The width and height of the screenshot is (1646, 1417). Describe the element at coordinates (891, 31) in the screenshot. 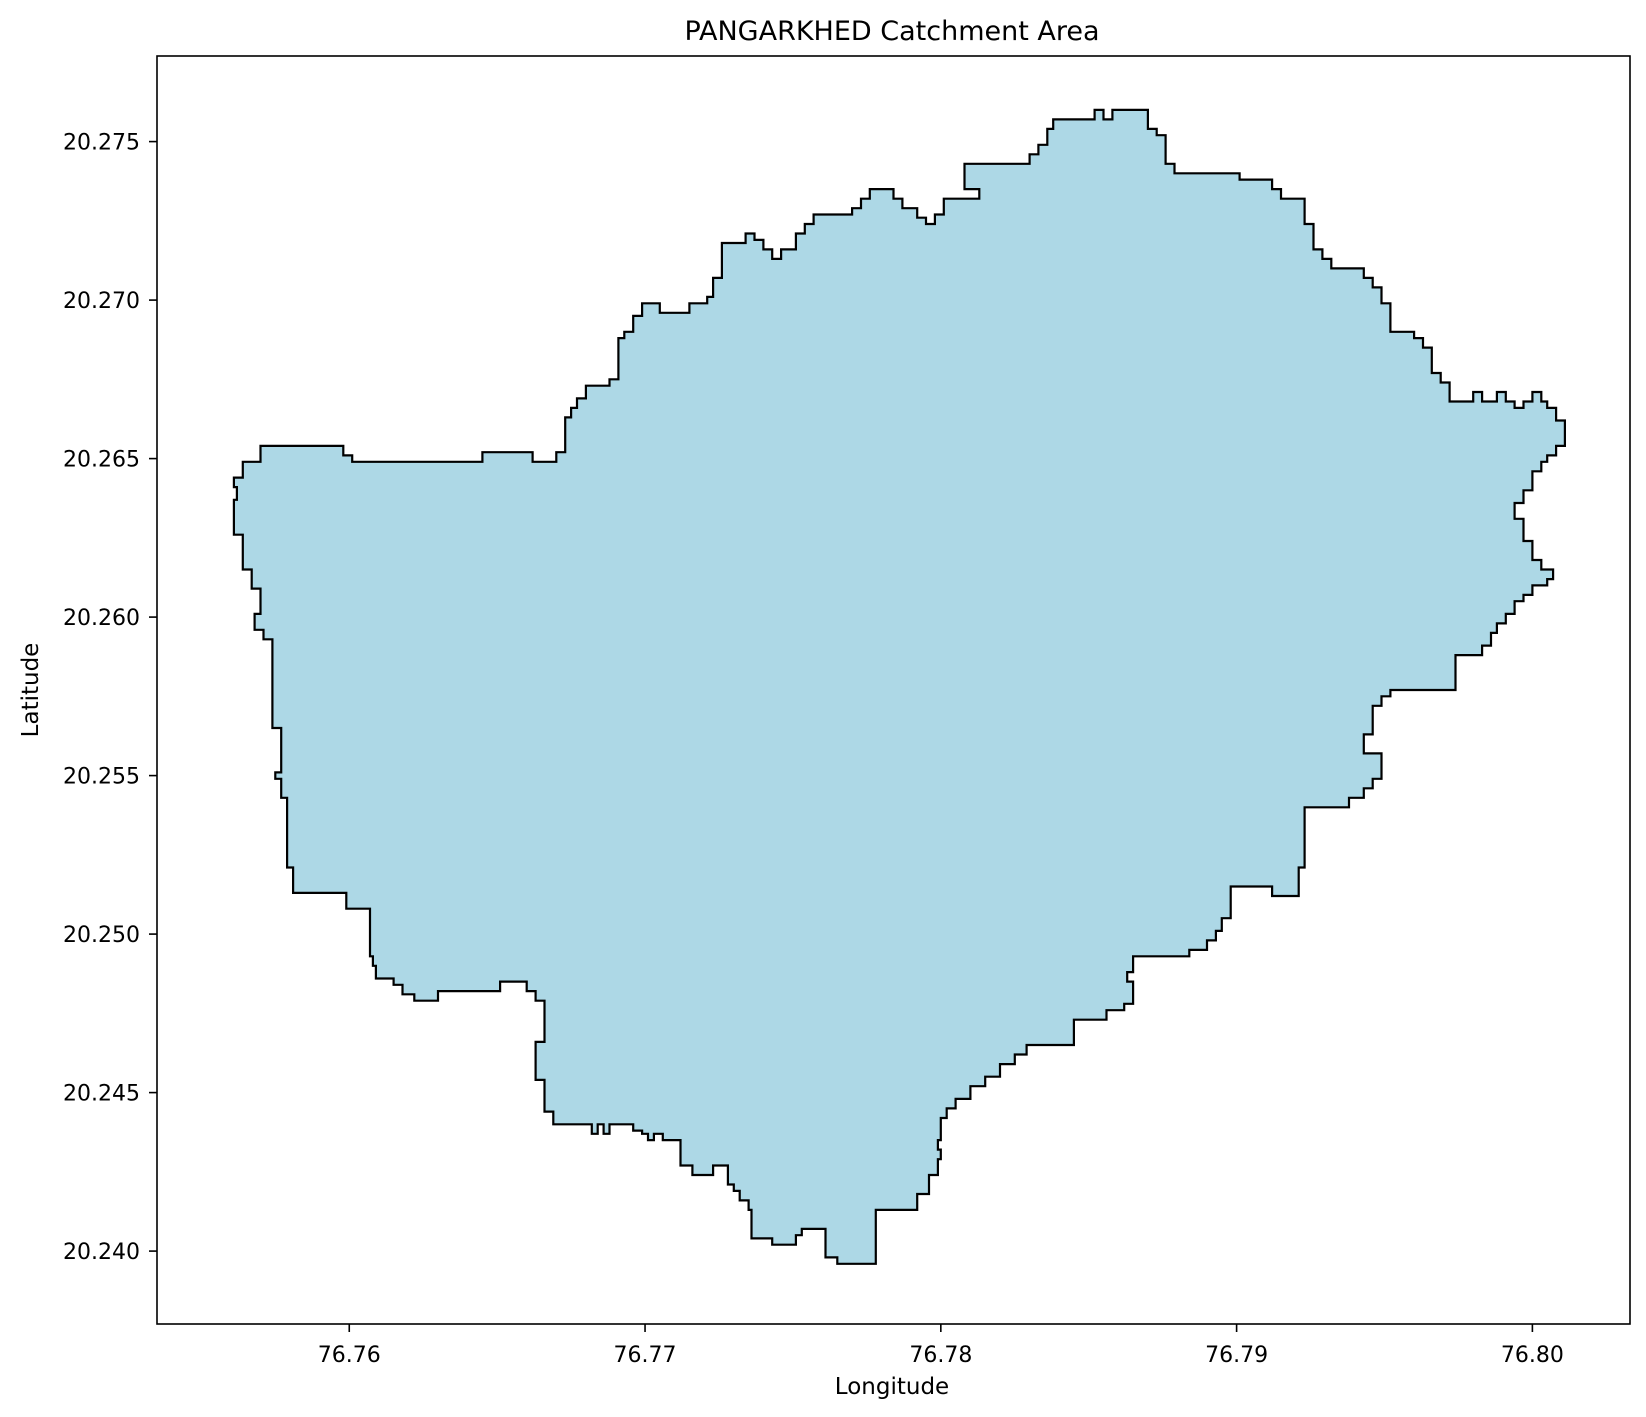

I see `chart-title: PANGARKHED Catchment Area` at that location.